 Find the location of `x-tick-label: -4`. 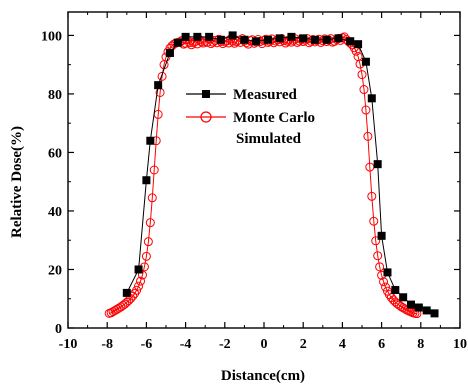

x-tick-label: -4 is located at coordinates (186, 344).